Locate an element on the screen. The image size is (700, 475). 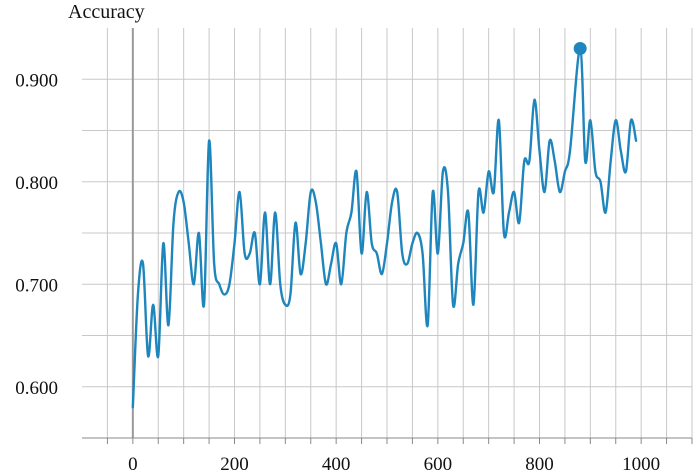
x-tick-label: 200 is located at coordinates (234, 464).